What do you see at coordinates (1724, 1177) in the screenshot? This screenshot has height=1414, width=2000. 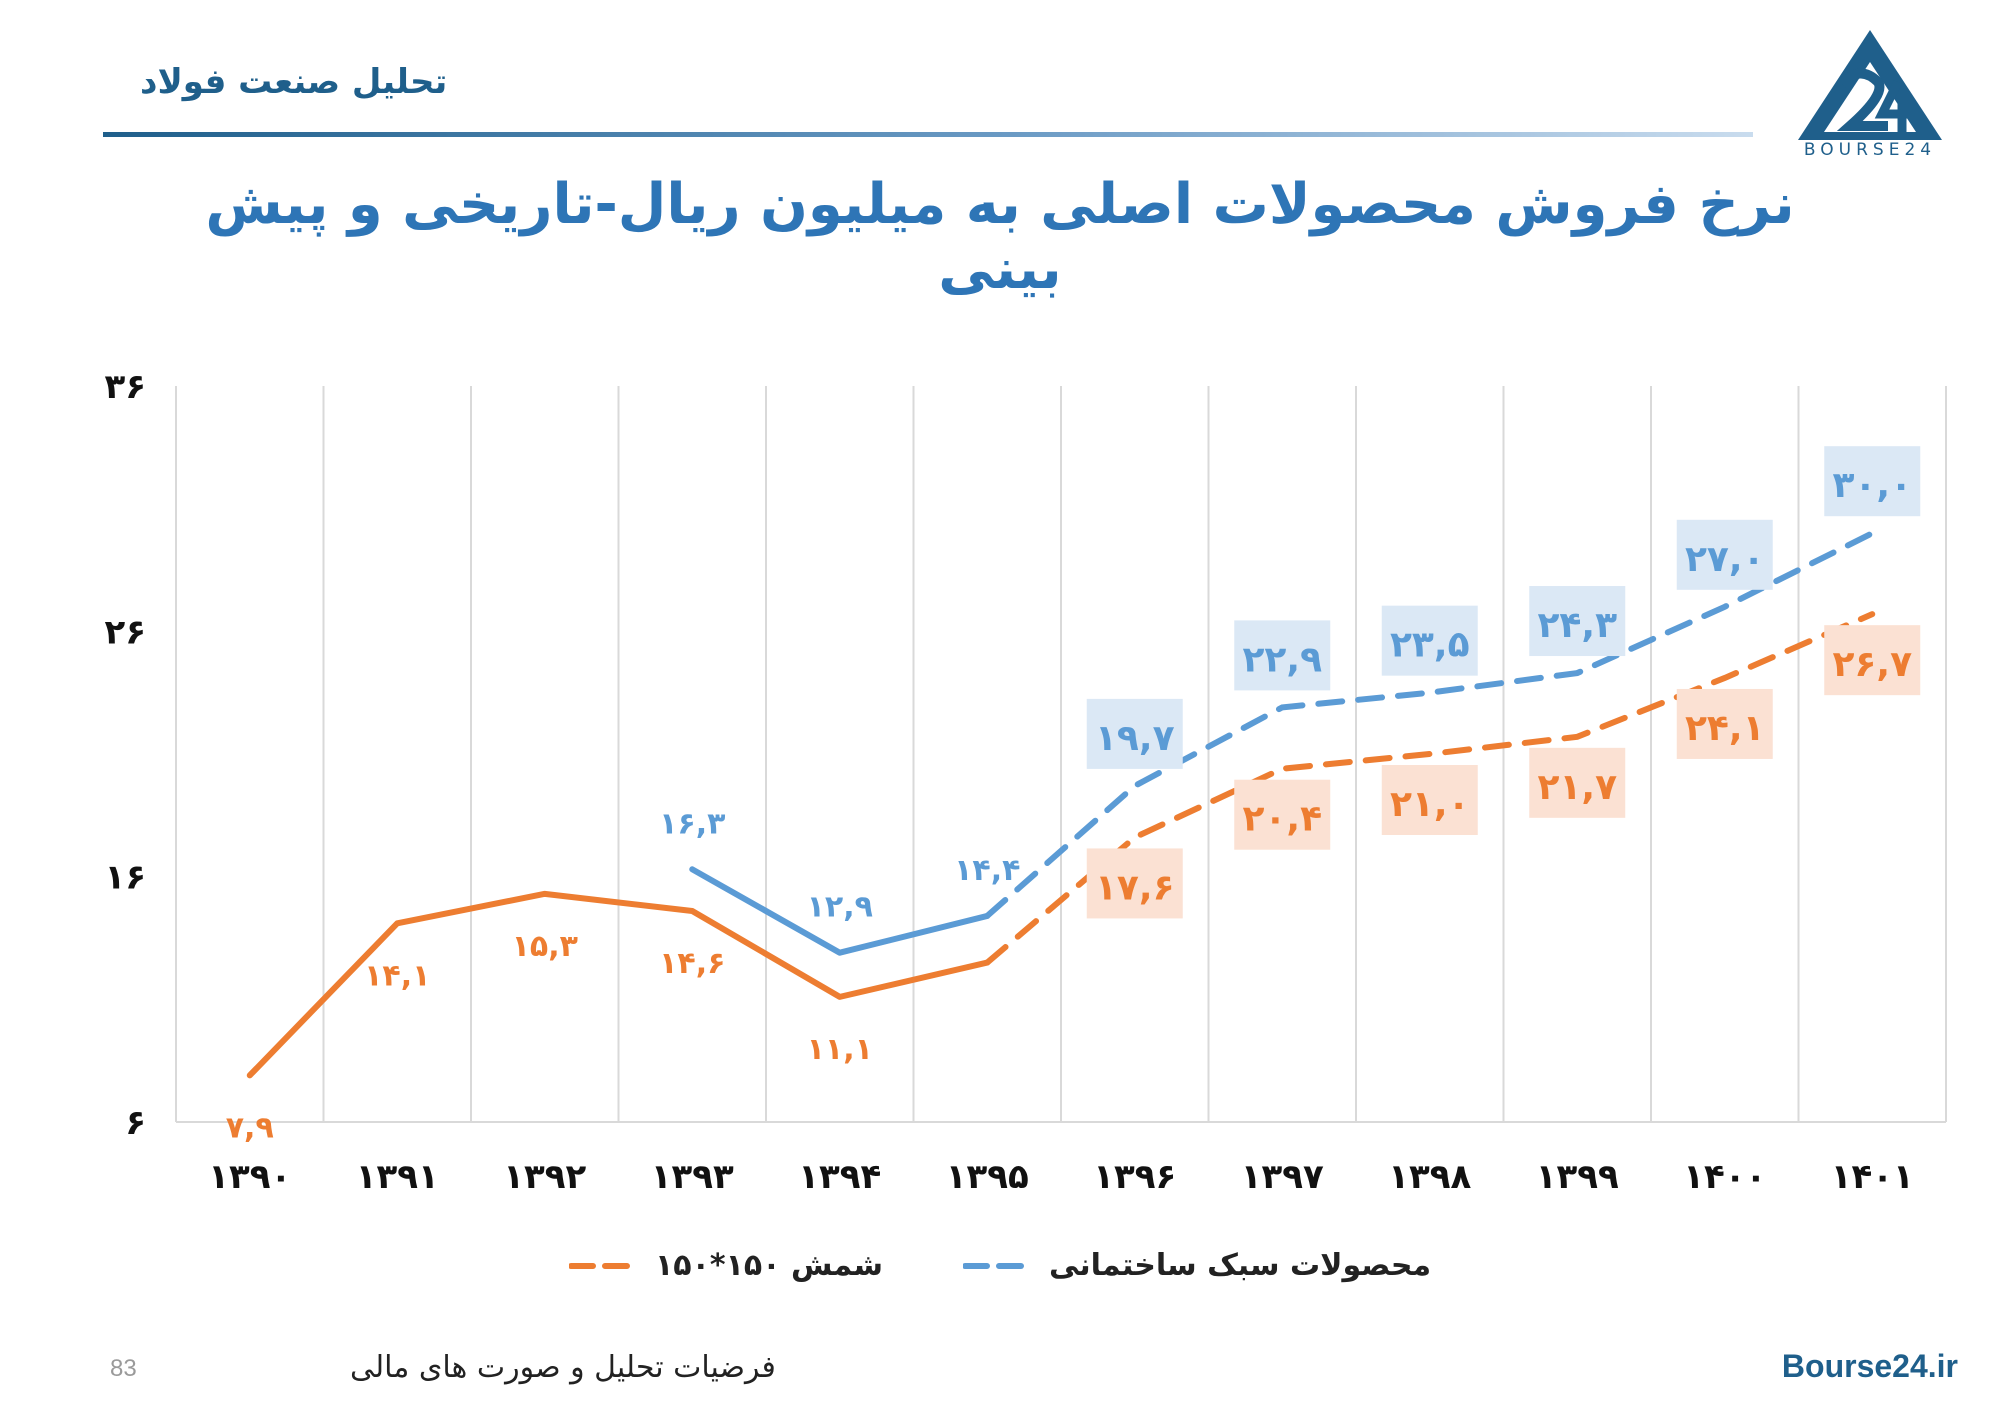 I see `x-tick-label: ۱۴۰۰` at bounding box center [1724, 1177].